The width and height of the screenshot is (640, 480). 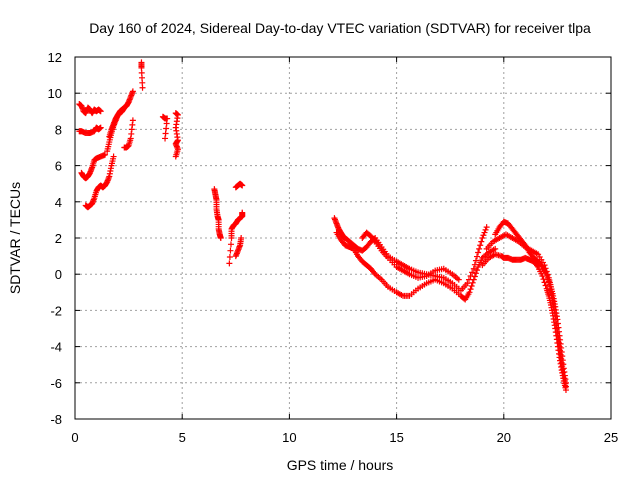 What do you see at coordinates (15, 238) in the screenshot?
I see `y-axis-title: SDTVAR / TECUs` at bounding box center [15, 238].